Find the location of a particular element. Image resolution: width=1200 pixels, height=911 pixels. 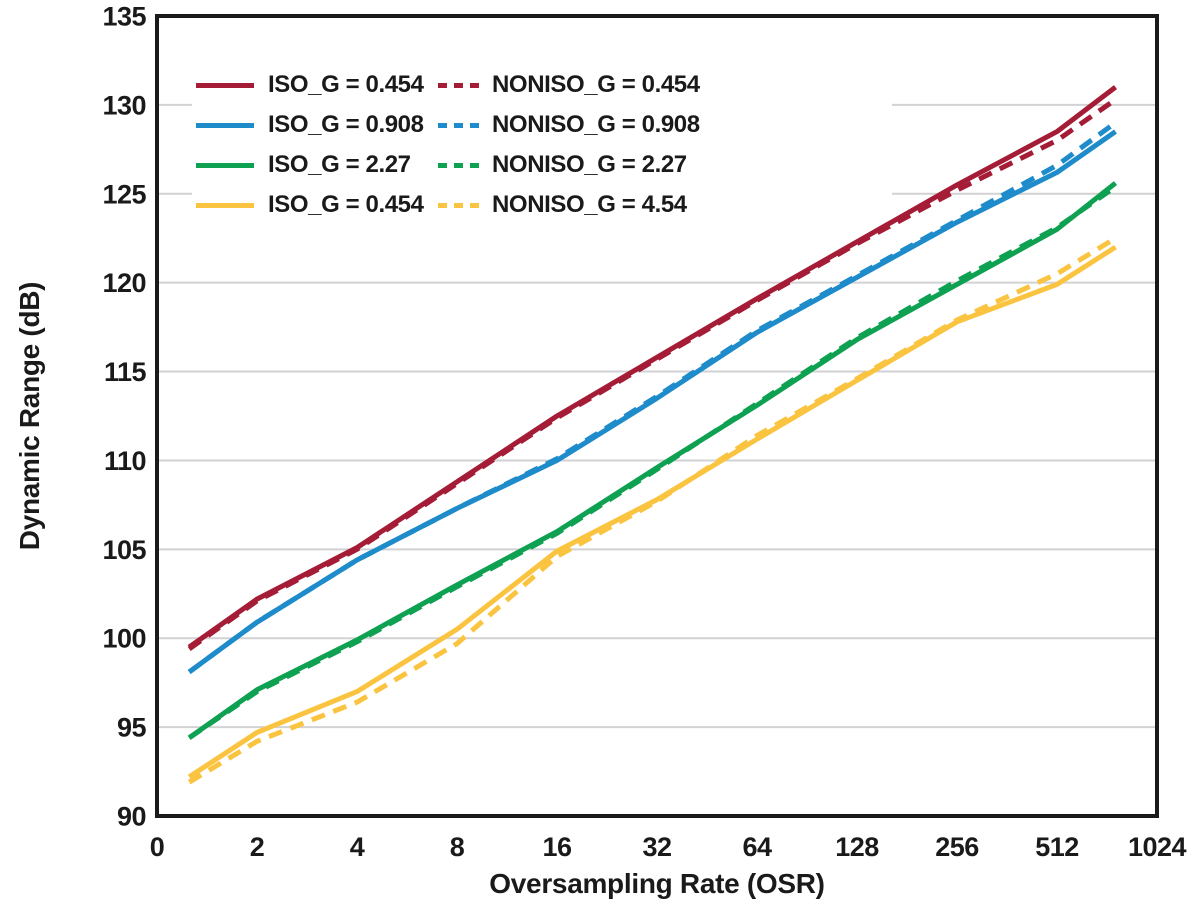

y-tick-label: 120 is located at coordinates (124, 283).